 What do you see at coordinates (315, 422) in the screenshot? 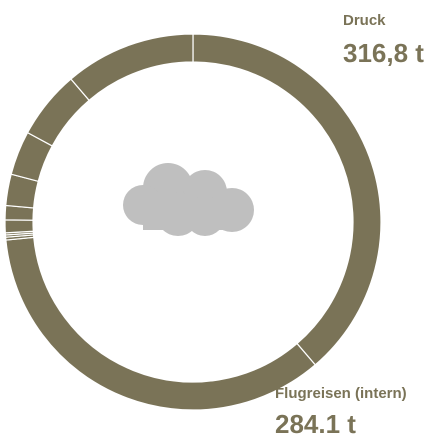
I see `value-label: 284.1 t` at bounding box center [315, 422].